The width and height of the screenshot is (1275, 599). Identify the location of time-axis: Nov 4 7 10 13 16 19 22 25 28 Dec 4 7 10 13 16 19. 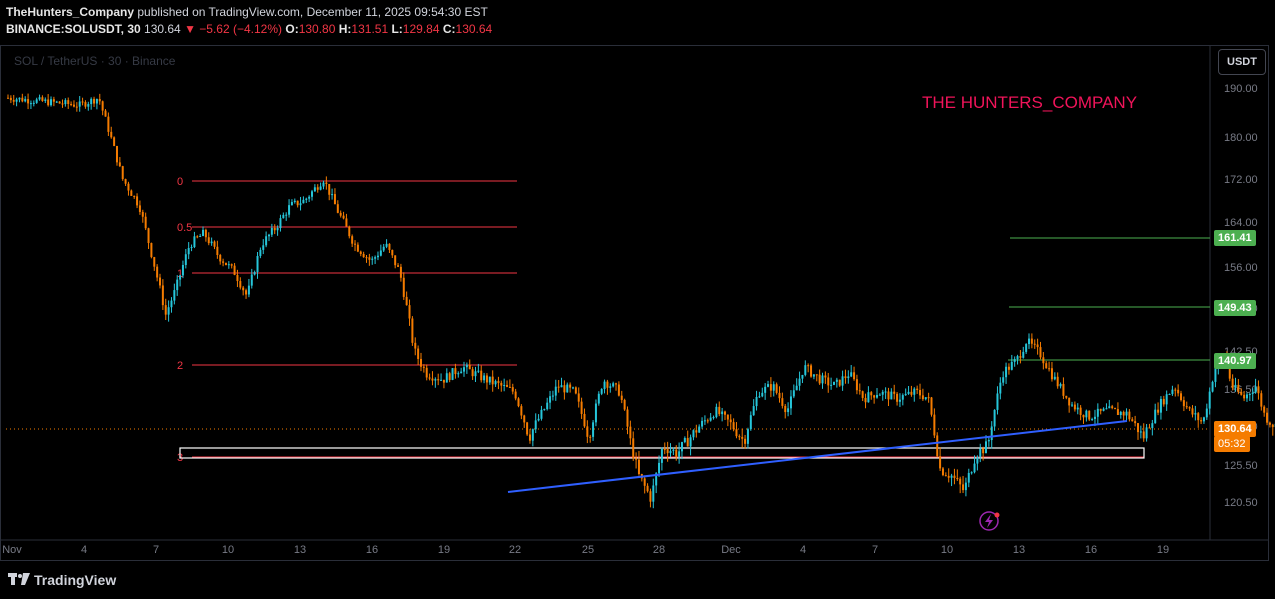
(585, 550).